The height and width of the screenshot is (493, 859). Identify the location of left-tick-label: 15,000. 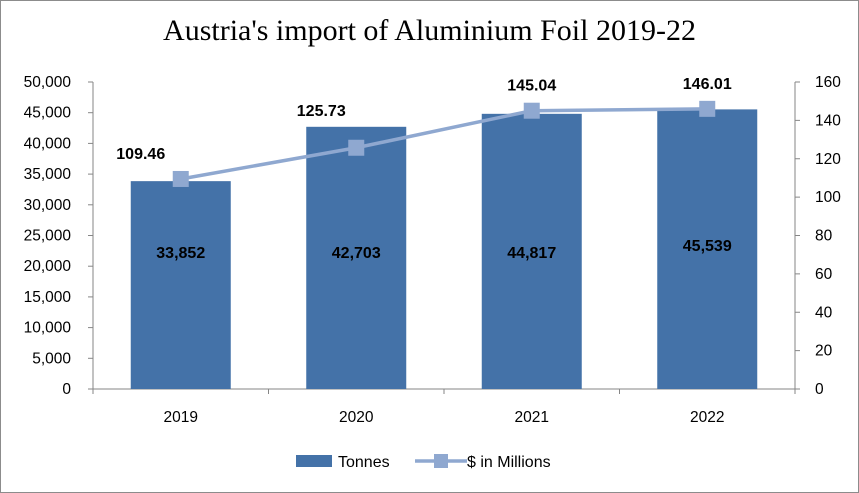
(48, 297).